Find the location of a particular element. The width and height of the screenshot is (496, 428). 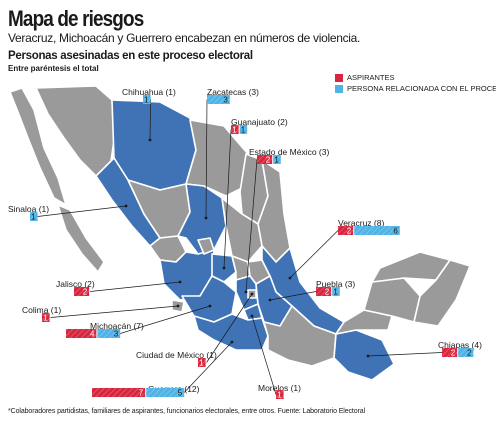

state-label-group: Chiapas (4)2 2 is located at coordinates (460, 349).